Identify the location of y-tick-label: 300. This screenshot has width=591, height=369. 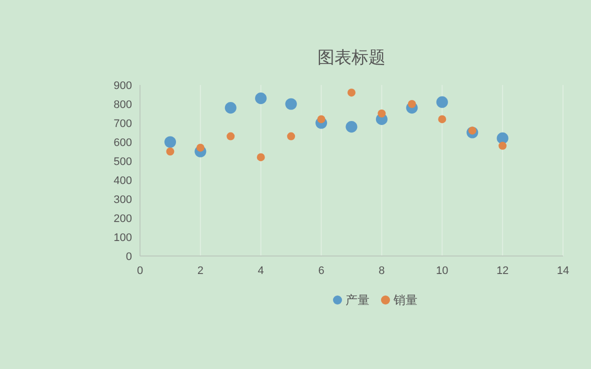
(123, 200).